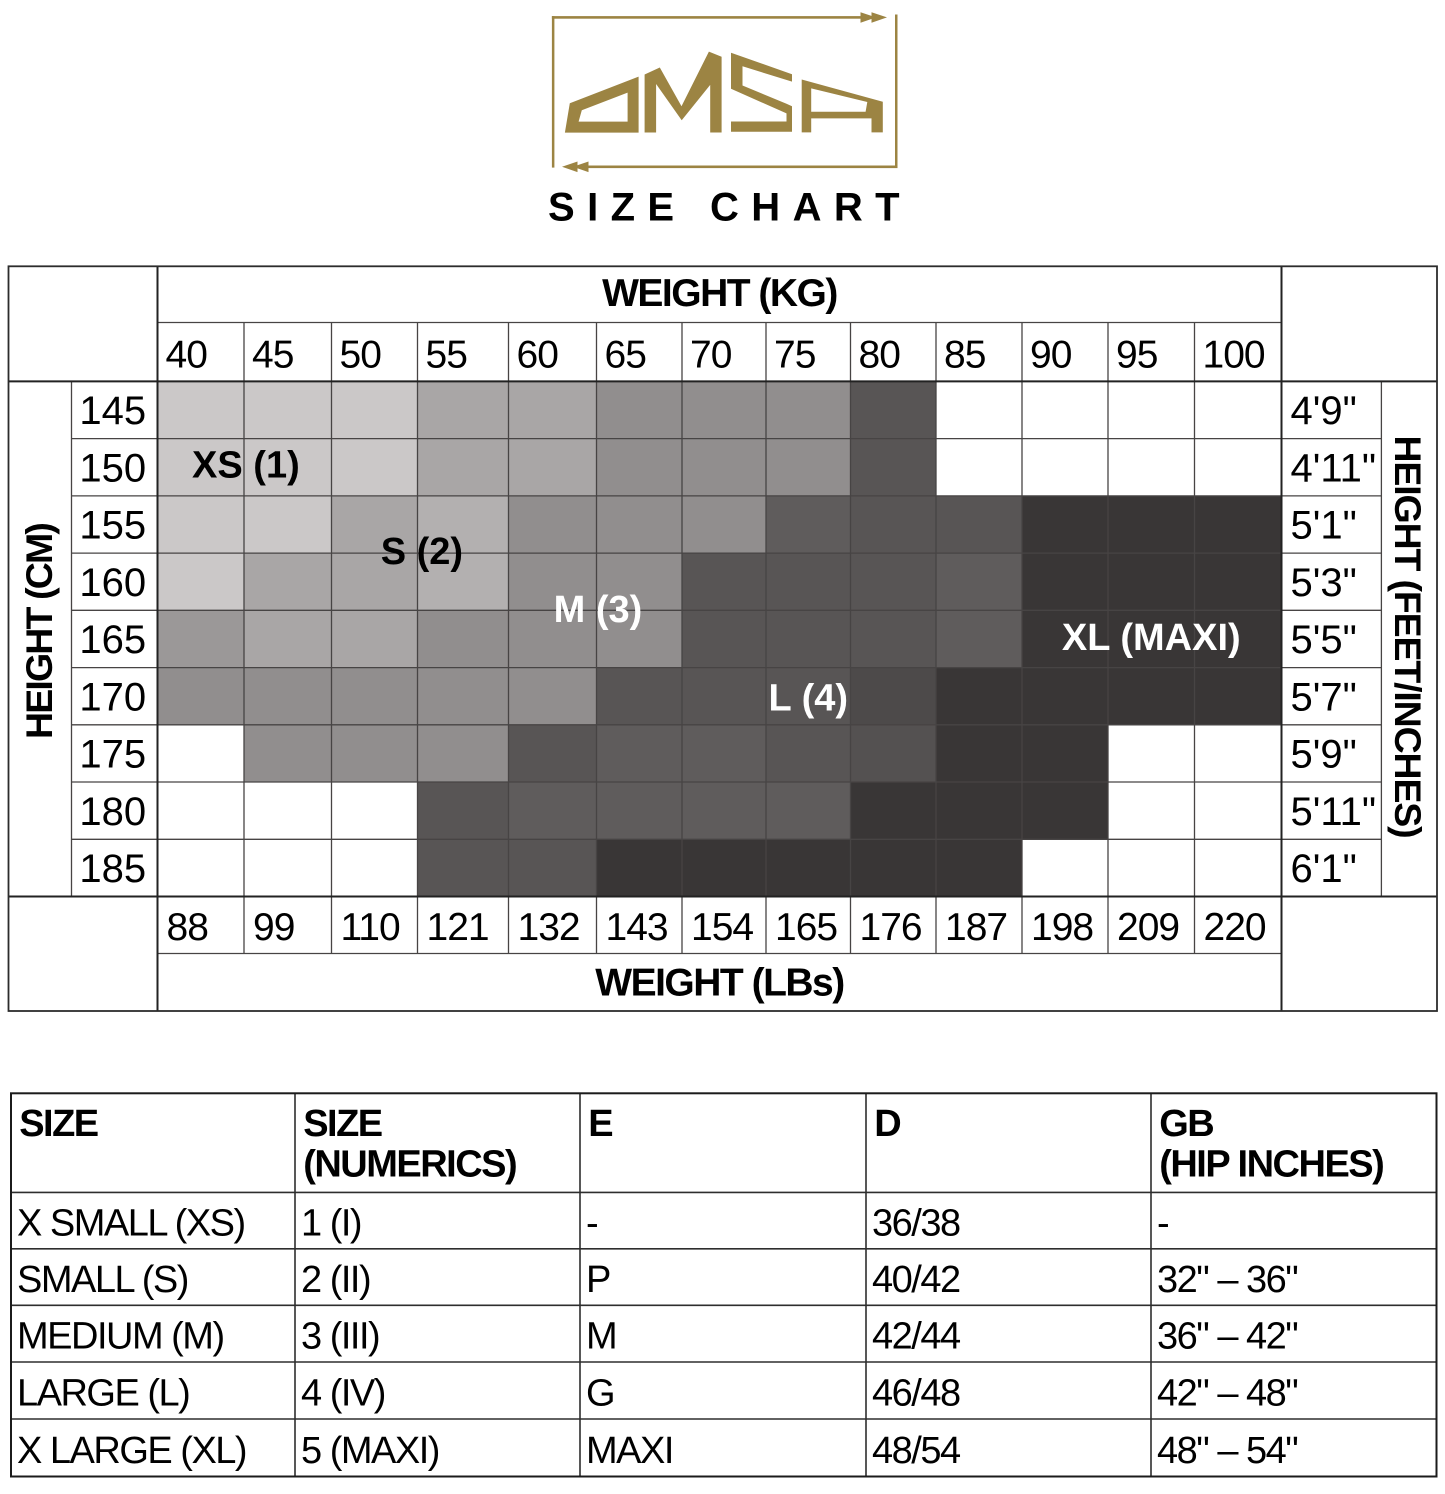 The image size is (1445, 1494). I want to click on svg-text: 88, so click(187, 927).